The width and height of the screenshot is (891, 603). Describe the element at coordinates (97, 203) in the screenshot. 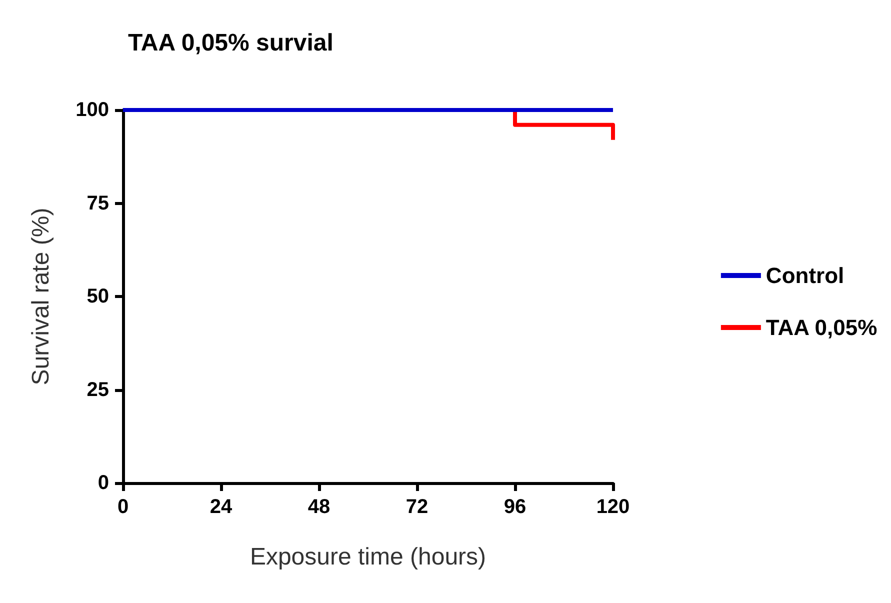

I see `y-tick-label: 75` at that location.